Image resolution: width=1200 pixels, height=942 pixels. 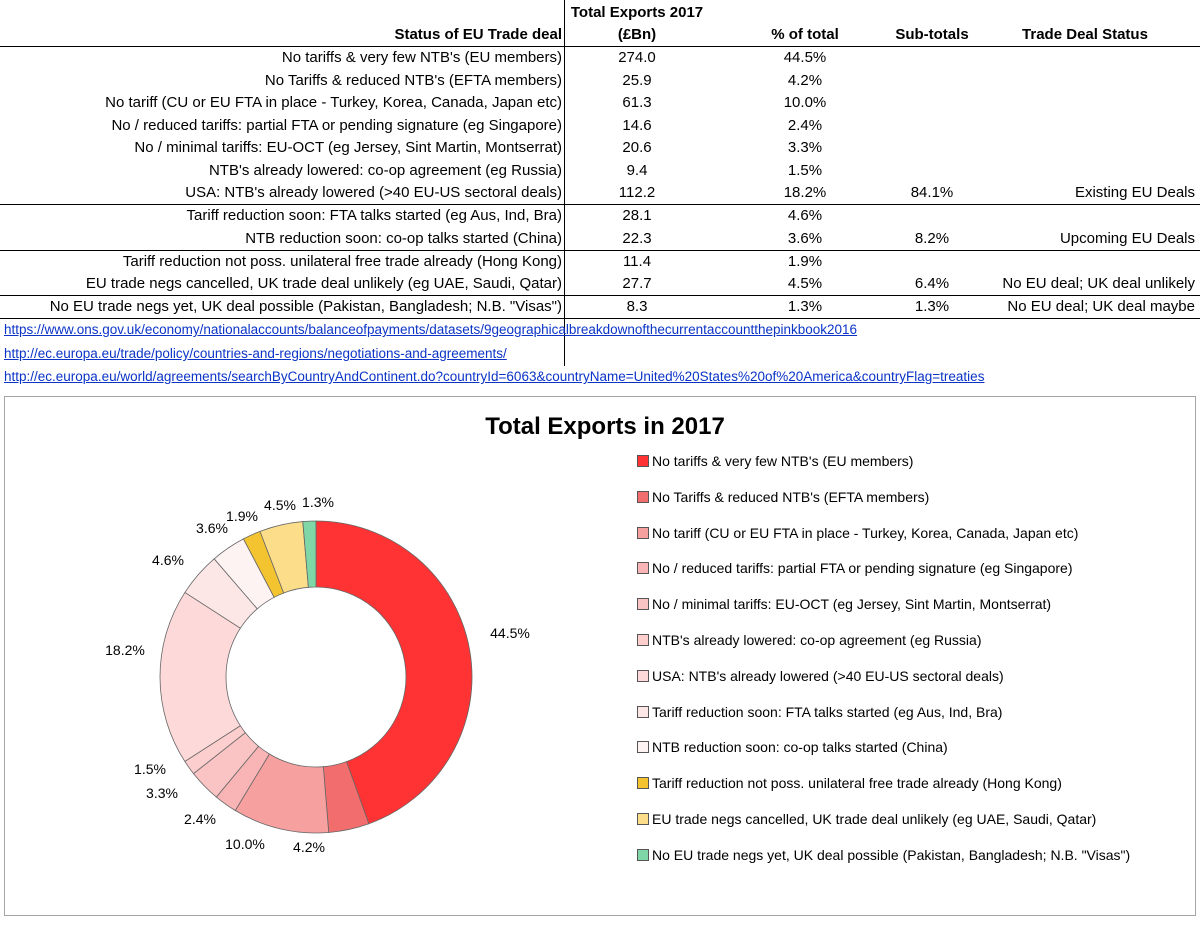 What do you see at coordinates (805, 238) in the screenshot?
I see `row-pct: 3.6%` at bounding box center [805, 238].